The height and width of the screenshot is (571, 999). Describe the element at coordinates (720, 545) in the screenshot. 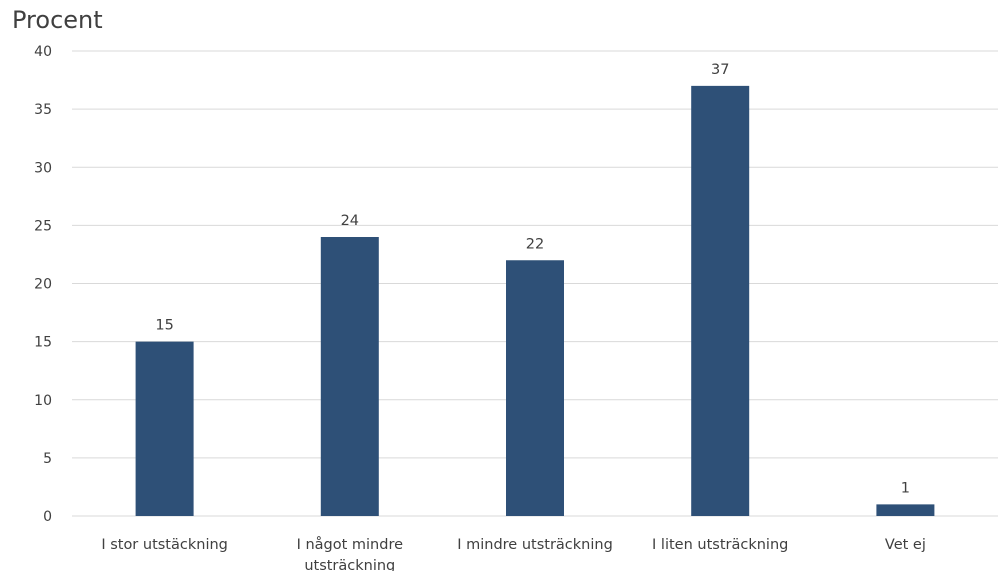

I see `x-tick-label: I liten utsträckning` at that location.